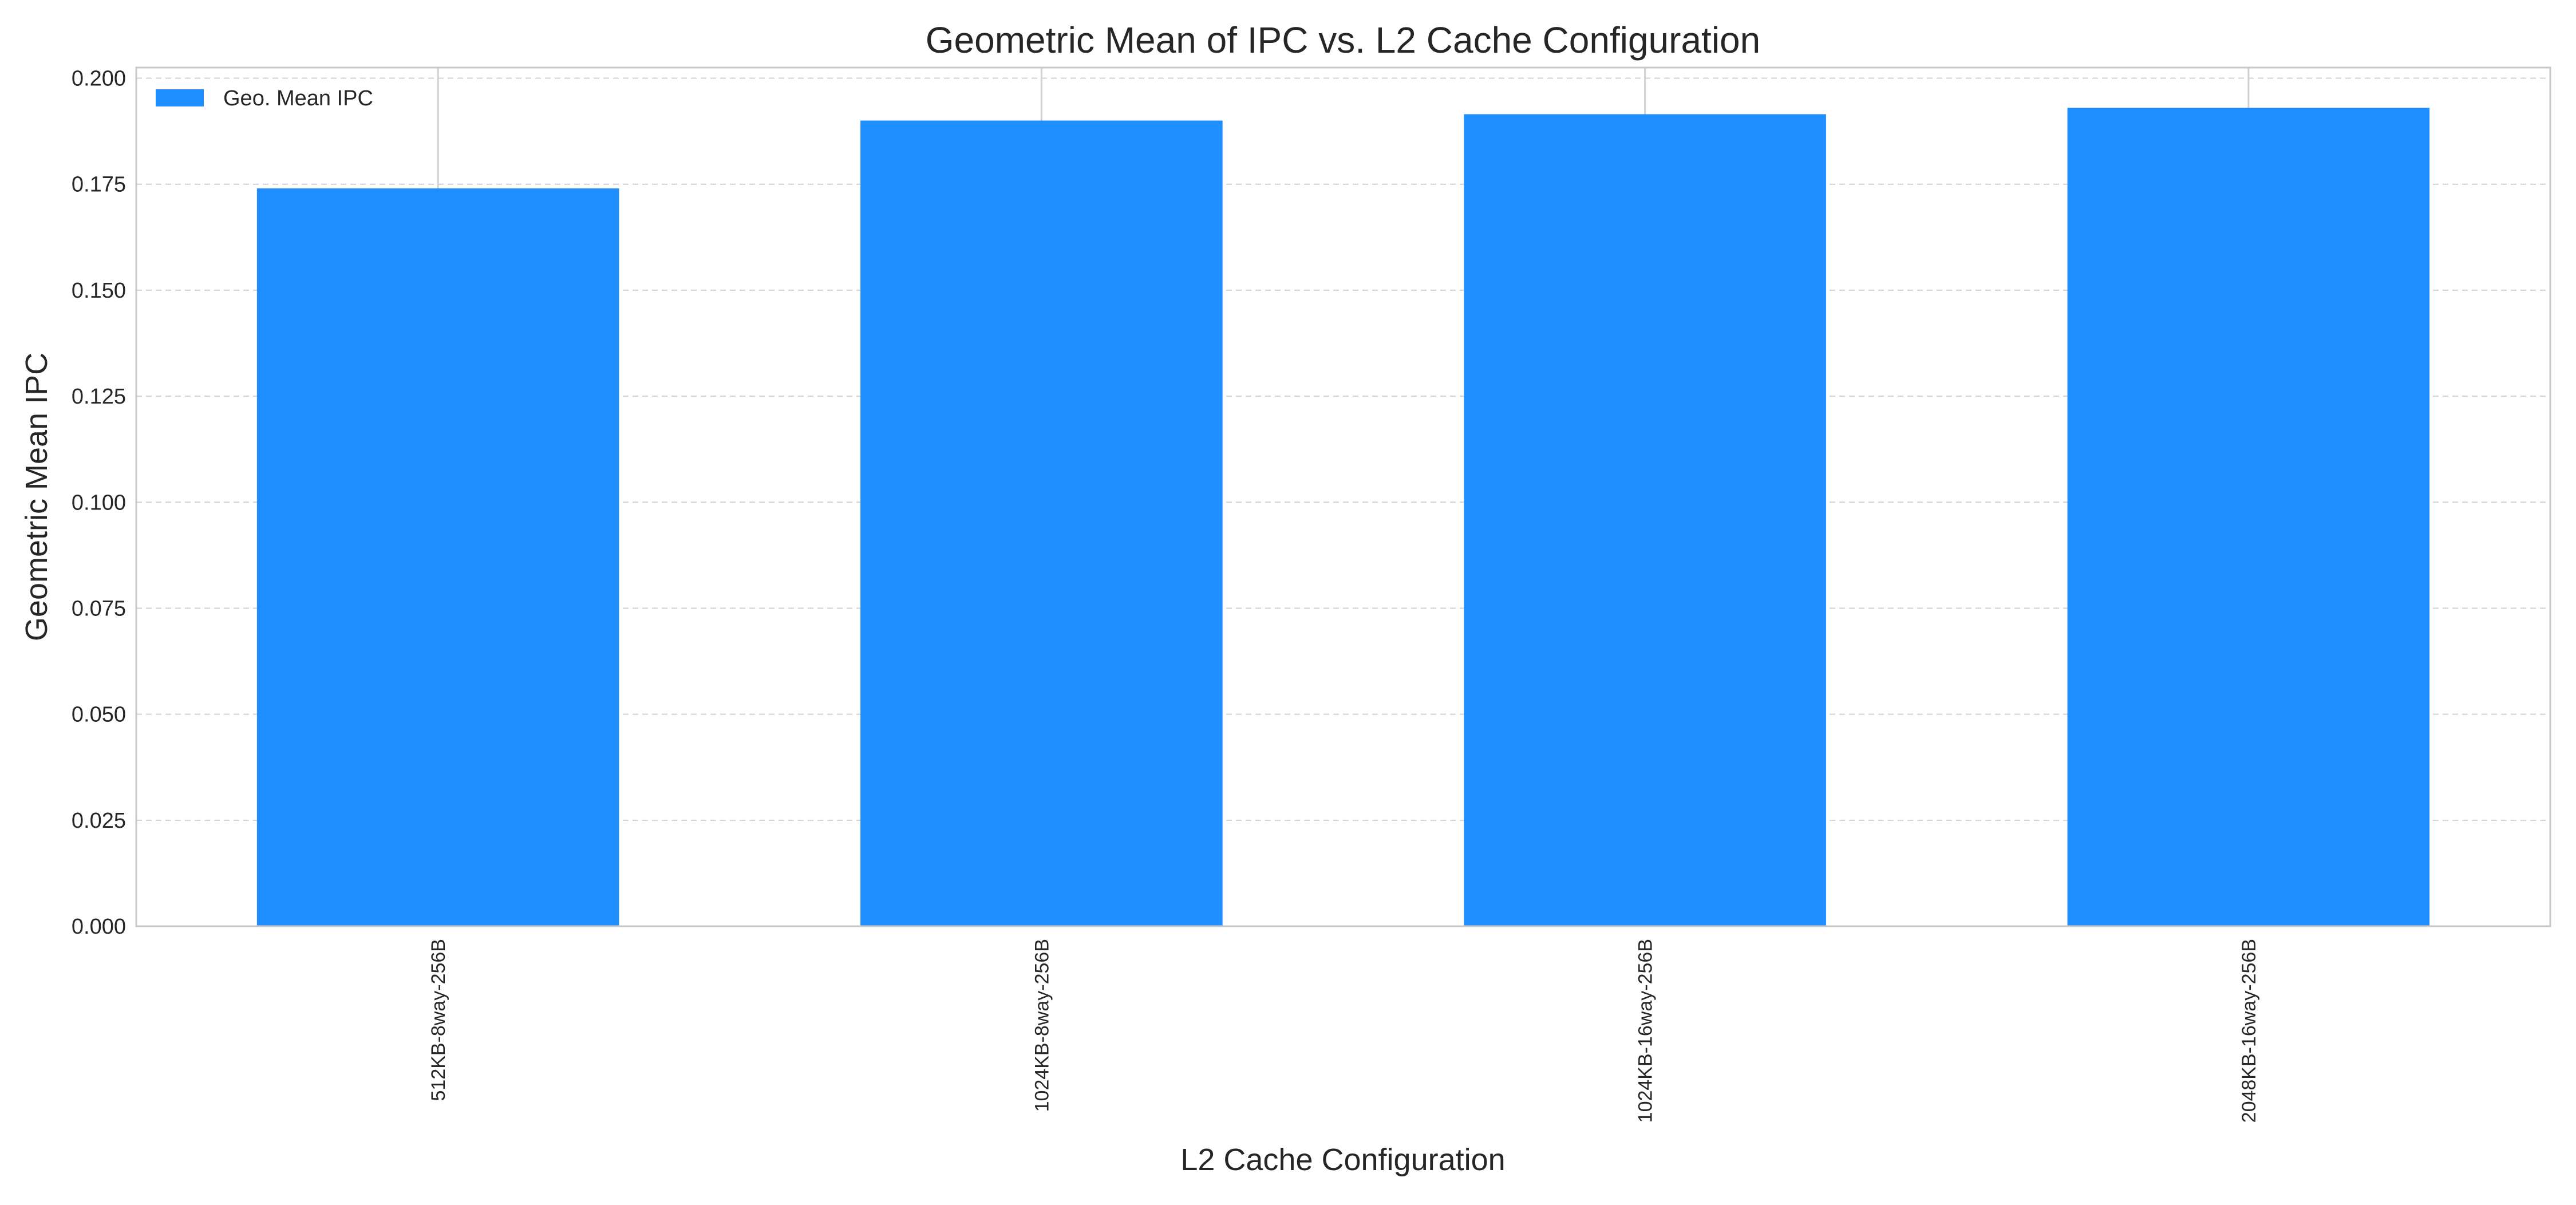 The image size is (2576, 1205). I want to click on x-tick-label: 1024KB-8way-256B, so click(1042, 1025).